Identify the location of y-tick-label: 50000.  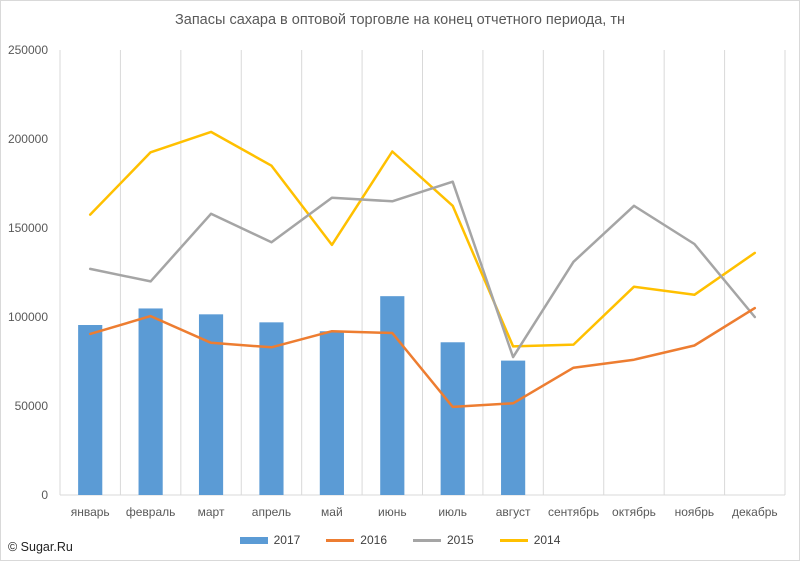
(32, 406).